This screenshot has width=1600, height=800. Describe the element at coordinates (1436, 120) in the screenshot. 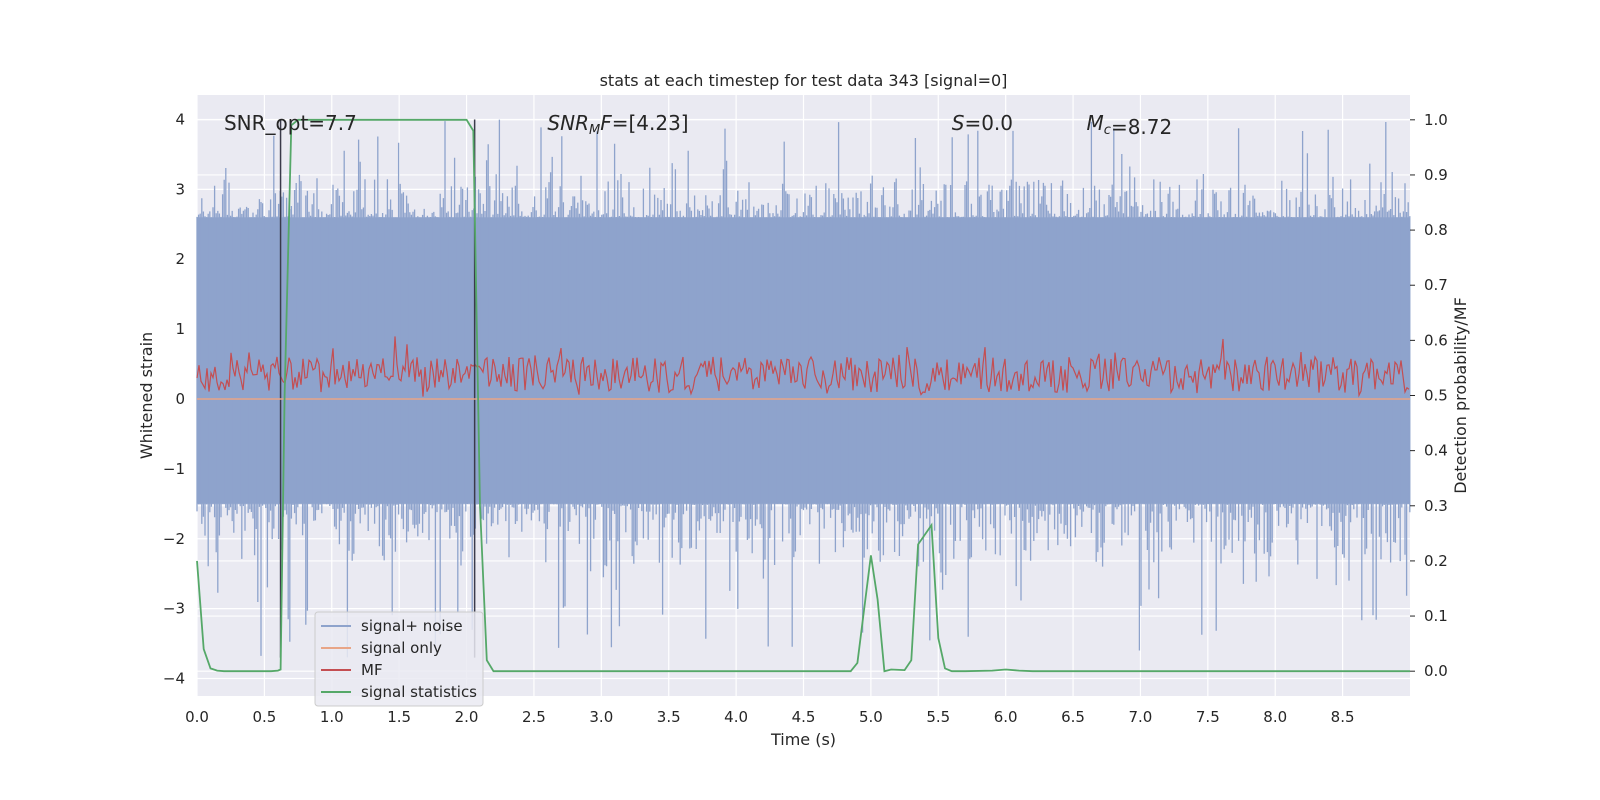

I see `y2-tick-label: 1.0` at that location.